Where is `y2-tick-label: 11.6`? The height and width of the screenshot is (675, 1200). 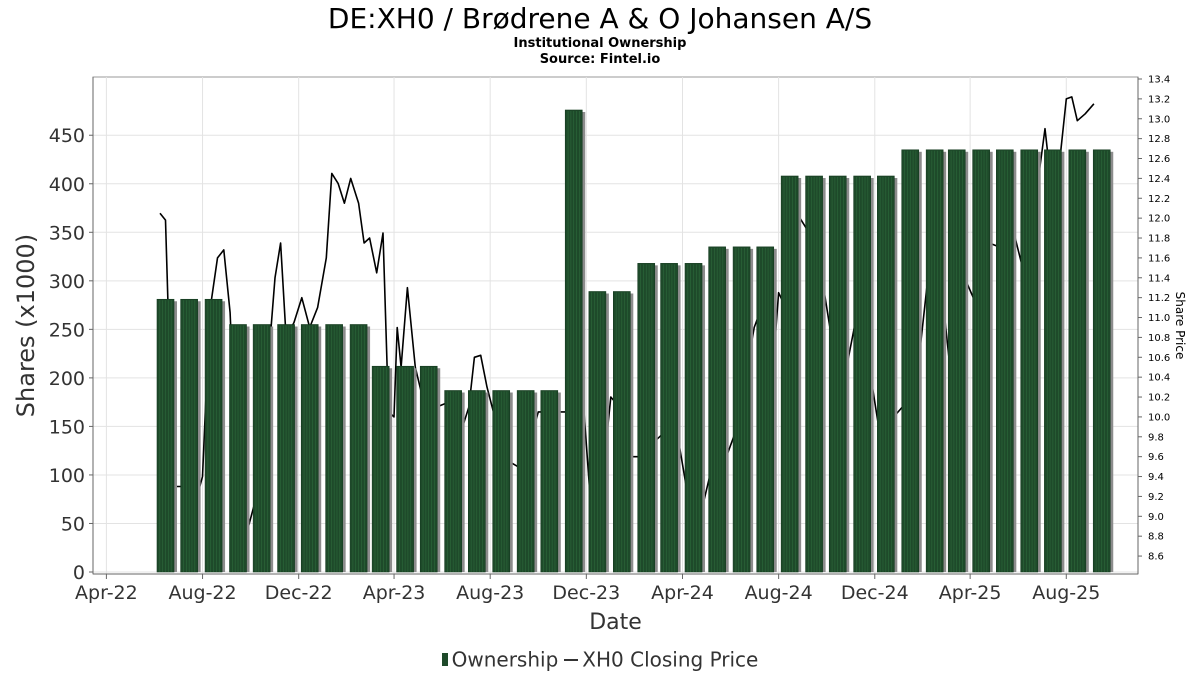
y2-tick-label: 11.6 is located at coordinates (1159, 258).